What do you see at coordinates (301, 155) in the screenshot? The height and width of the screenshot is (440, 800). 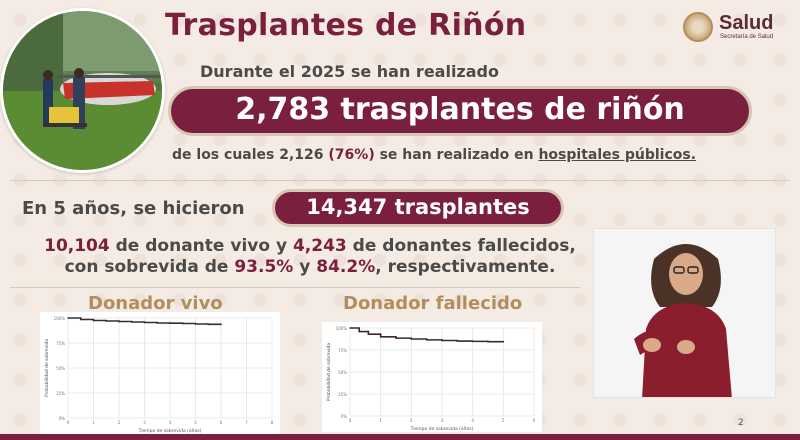 I see `public-count: 2,126` at bounding box center [301, 155].